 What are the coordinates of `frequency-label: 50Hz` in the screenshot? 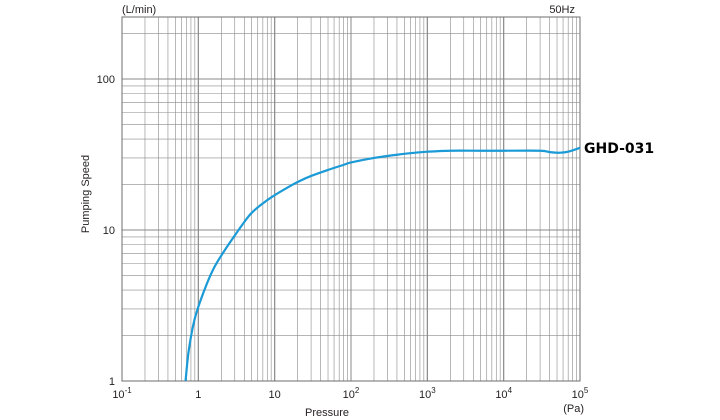 It's located at (562, 10).